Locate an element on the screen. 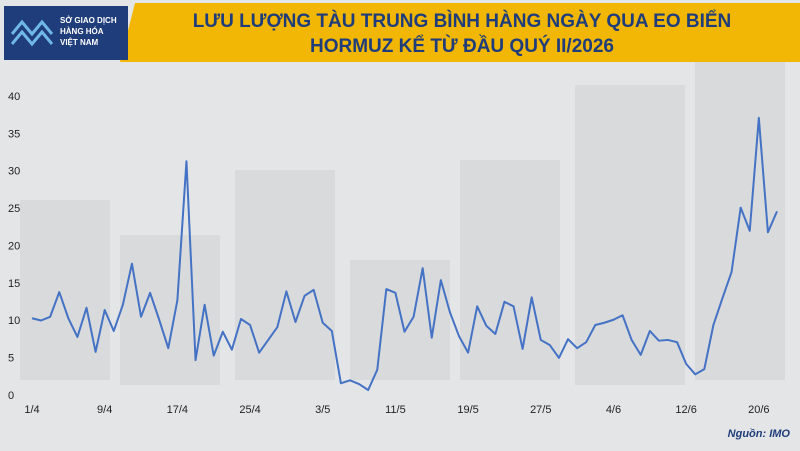 The height and width of the screenshot is (451, 800). x-tick-label: 1/4 is located at coordinates (31, 410).